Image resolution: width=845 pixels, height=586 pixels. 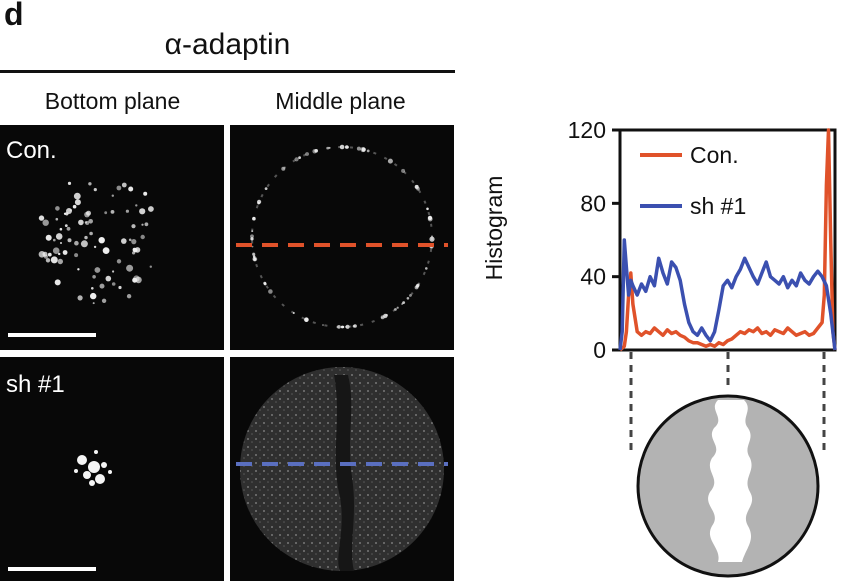 What do you see at coordinates (593, 277) in the screenshot?
I see `y-tick-label: 40` at bounding box center [593, 277].